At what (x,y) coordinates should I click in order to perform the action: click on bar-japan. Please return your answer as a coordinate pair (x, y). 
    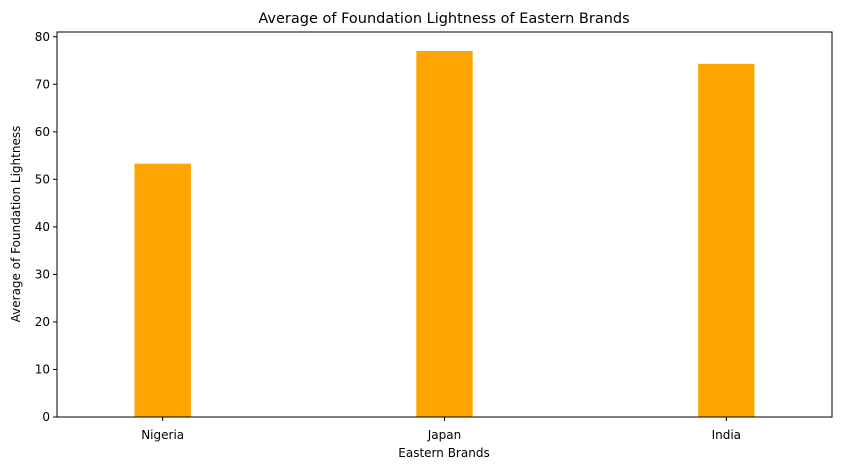
    Looking at the image, I should click on (444, 234).